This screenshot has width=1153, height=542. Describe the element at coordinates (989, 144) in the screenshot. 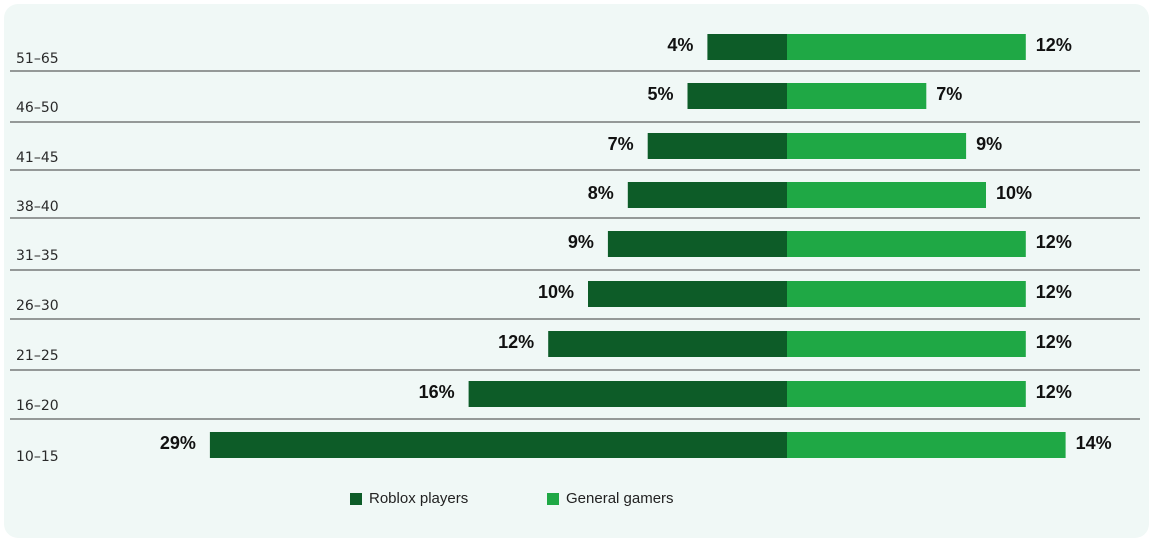

I see `value-label-general: 9%` at that location.